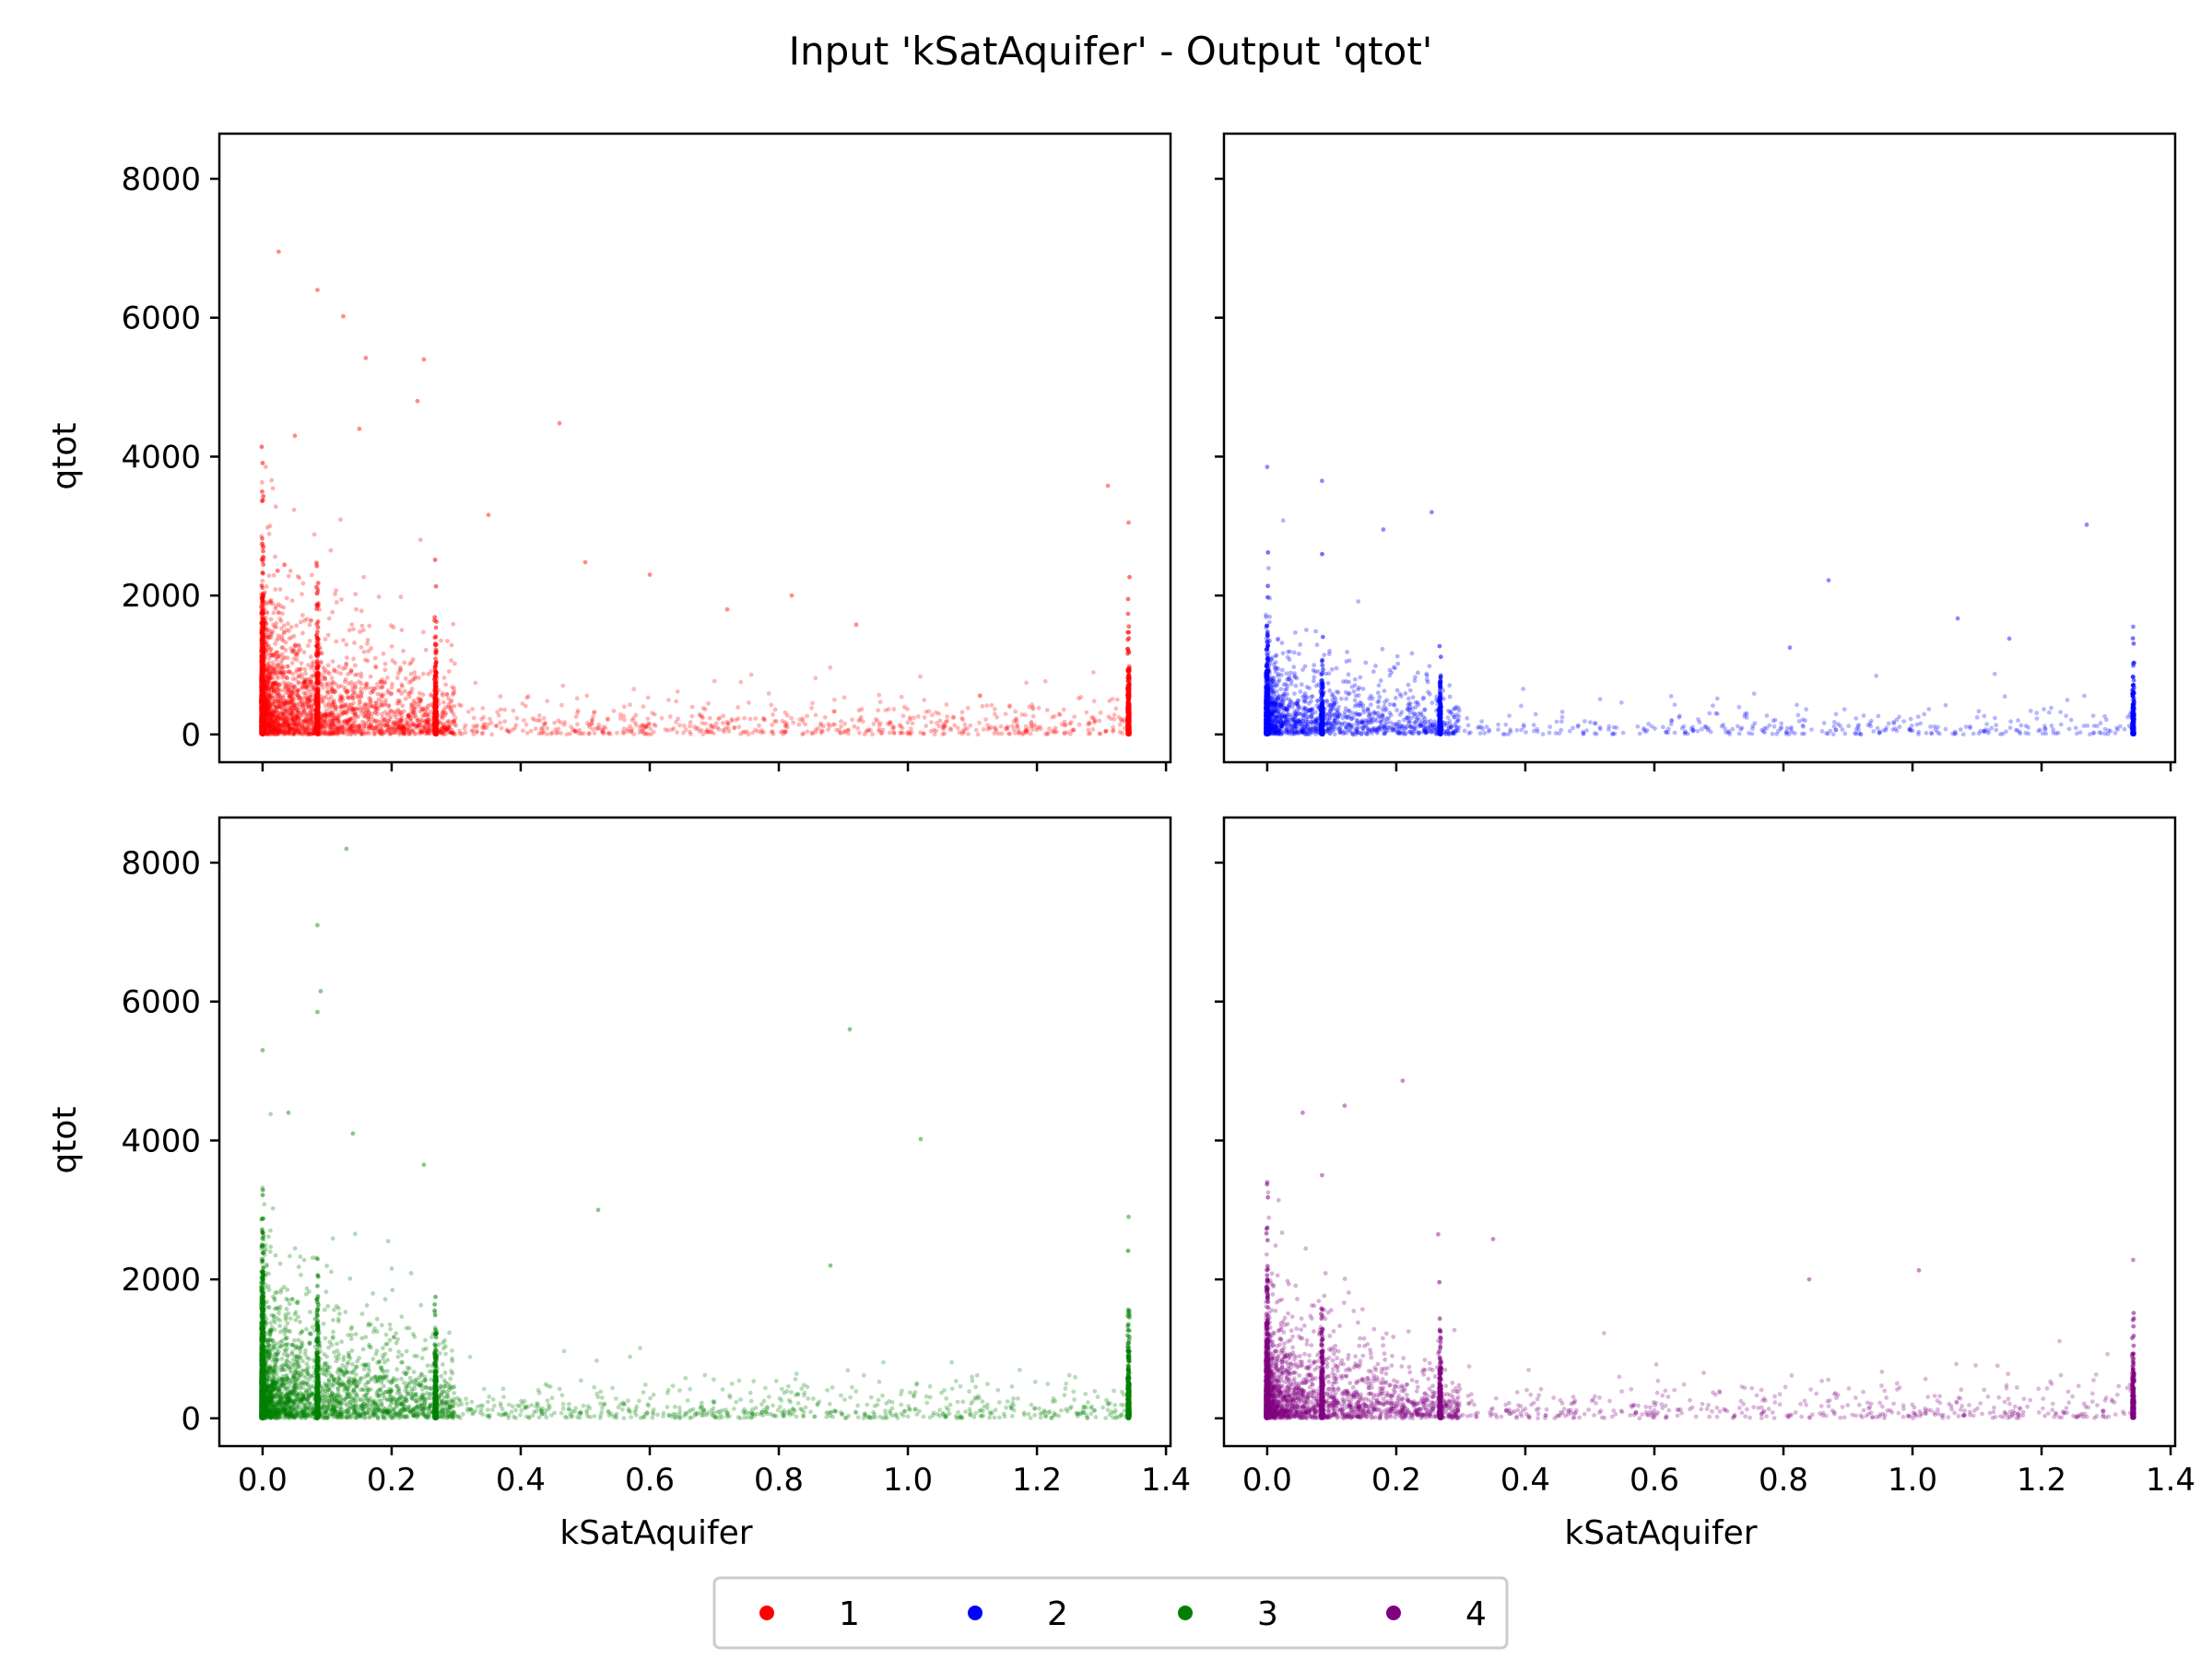 This screenshot has height=1659, width=2212. What do you see at coordinates (161, 318) in the screenshot?
I see `y-tick-label: 6000` at bounding box center [161, 318].